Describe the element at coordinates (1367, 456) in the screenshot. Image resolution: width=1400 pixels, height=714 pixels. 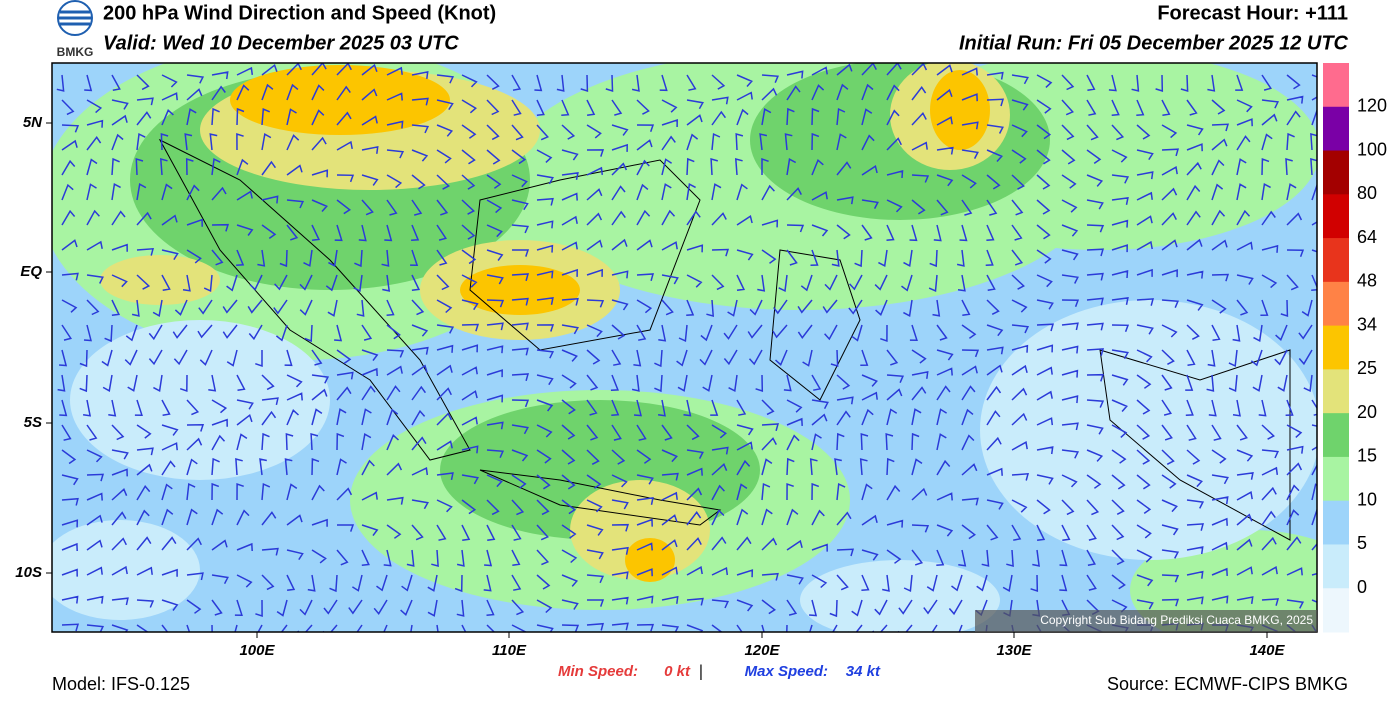
I see `colorbar-label: 15` at that location.